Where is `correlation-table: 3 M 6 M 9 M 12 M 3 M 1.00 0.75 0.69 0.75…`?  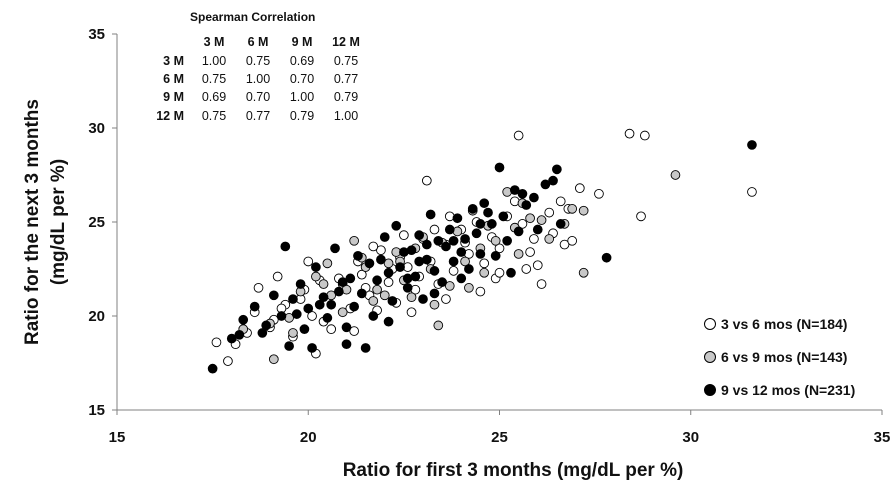 correlation-table: 3 M 6 M 9 M 12 M 3 M 1.00 0.75 0.69 0.75… is located at coordinates (249, 79).